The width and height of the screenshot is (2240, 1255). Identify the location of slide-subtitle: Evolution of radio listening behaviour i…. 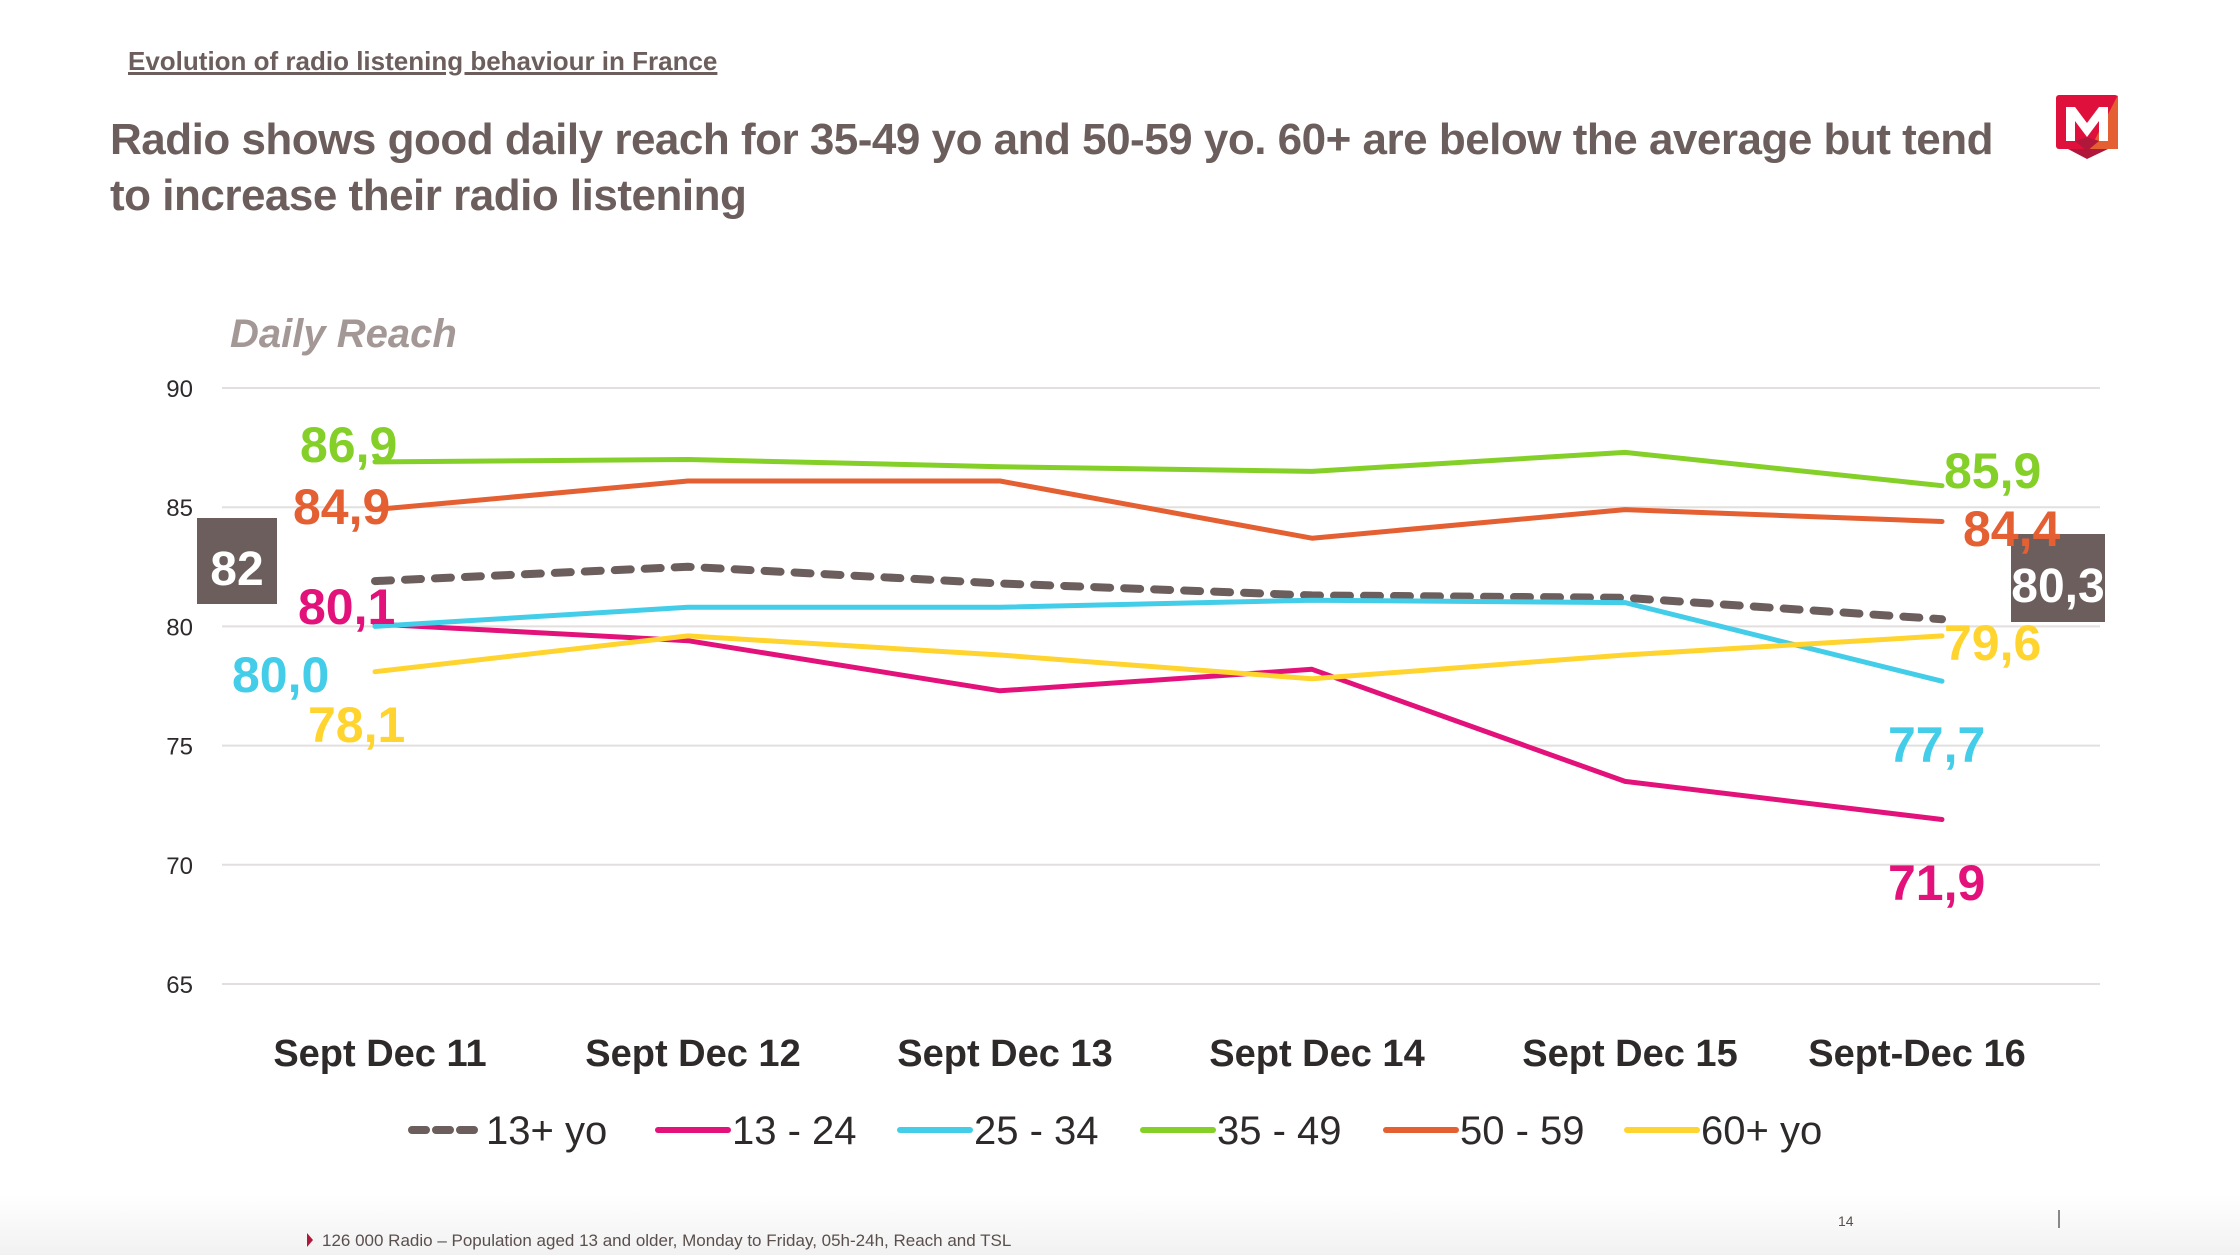
(423, 61).